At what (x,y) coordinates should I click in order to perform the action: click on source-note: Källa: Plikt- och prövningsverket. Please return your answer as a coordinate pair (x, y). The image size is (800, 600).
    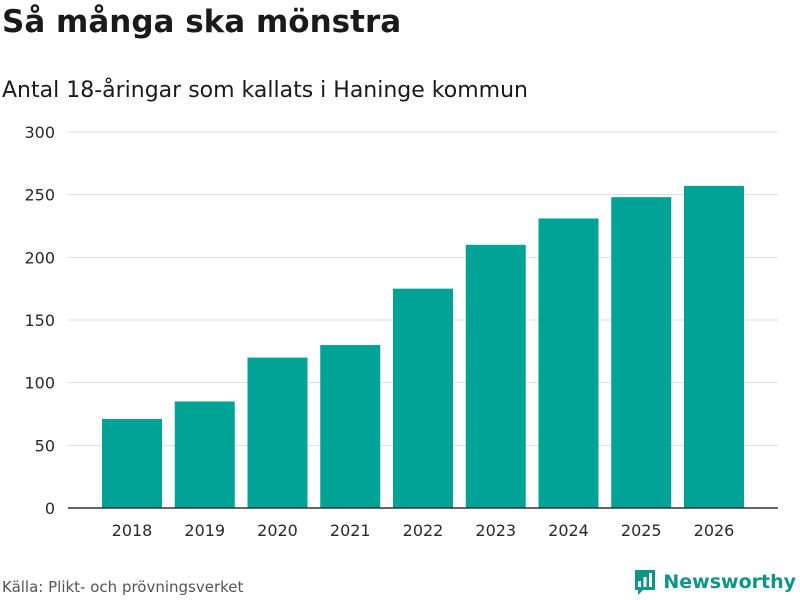
    Looking at the image, I should click on (123, 587).